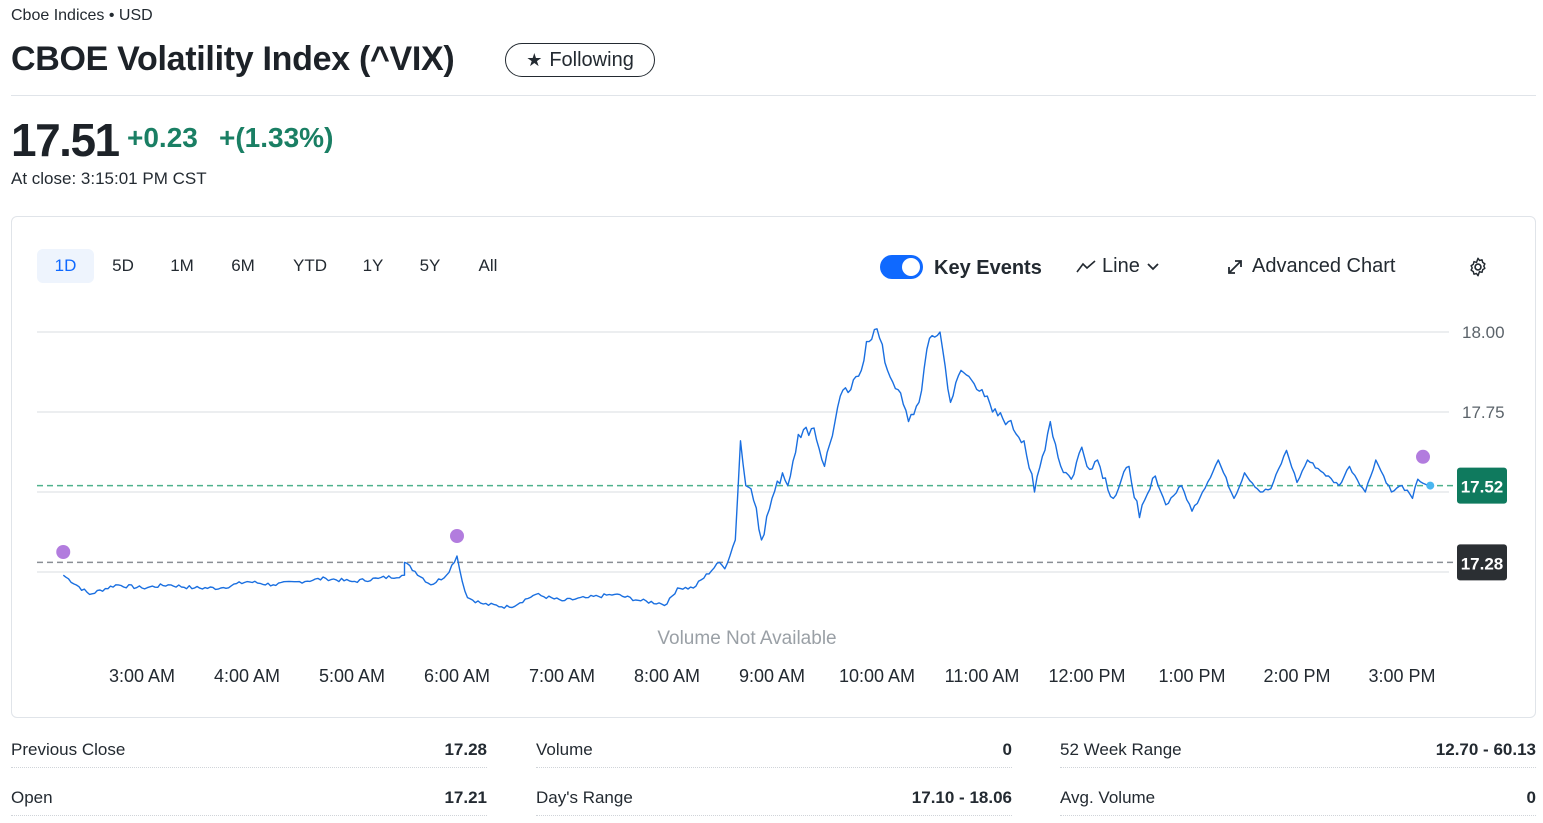  Describe the element at coordinates (1108, 797) in the screenshot. I see `stat-label: Avg. Volume` at that location.